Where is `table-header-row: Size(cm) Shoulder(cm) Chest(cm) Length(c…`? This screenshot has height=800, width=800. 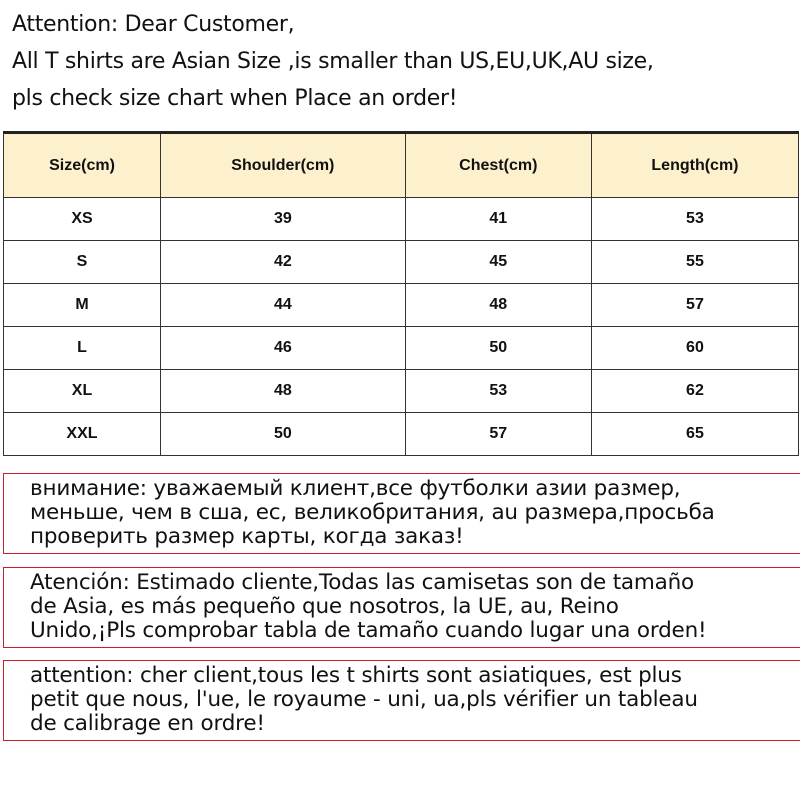 table-header-row: Size(cm) Shoulder(cm) Chest(cm) Length(c… is located at coordinates (401, 165).